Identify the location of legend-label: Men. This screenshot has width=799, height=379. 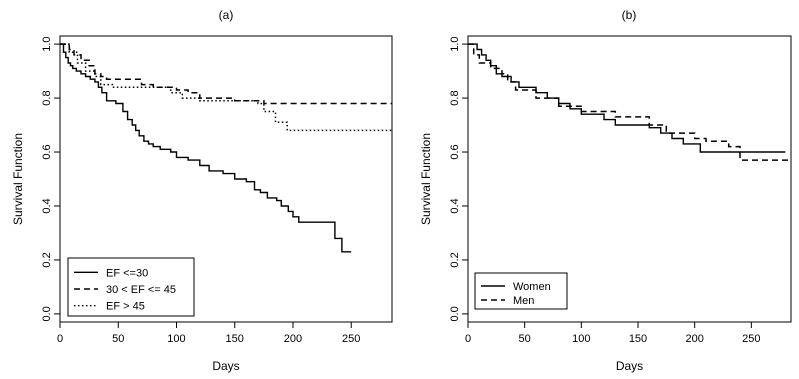
(523, 301).